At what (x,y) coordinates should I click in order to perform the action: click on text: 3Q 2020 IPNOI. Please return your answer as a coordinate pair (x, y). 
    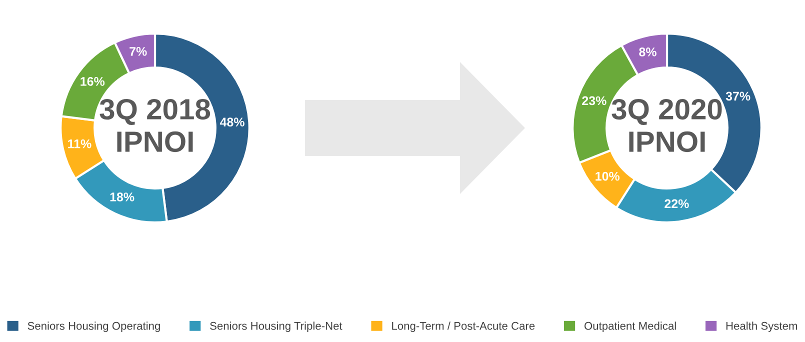
    Looking at the image, I should click on (667, 125).